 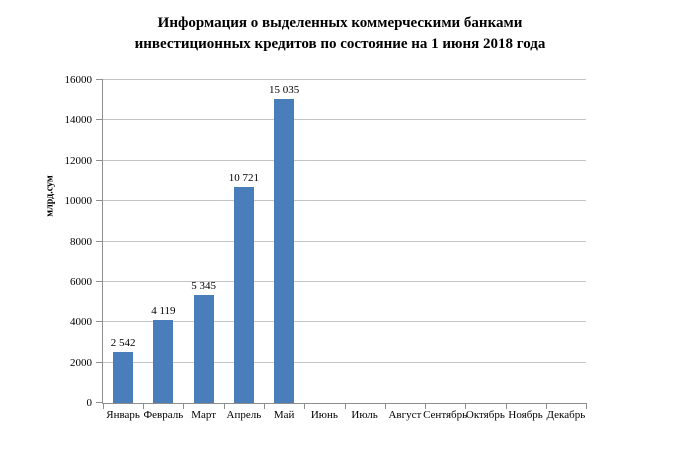 What do you see at coordinates (284, 251) in the screenshot?
I see `bar-май` at bounding box center [284, 251].